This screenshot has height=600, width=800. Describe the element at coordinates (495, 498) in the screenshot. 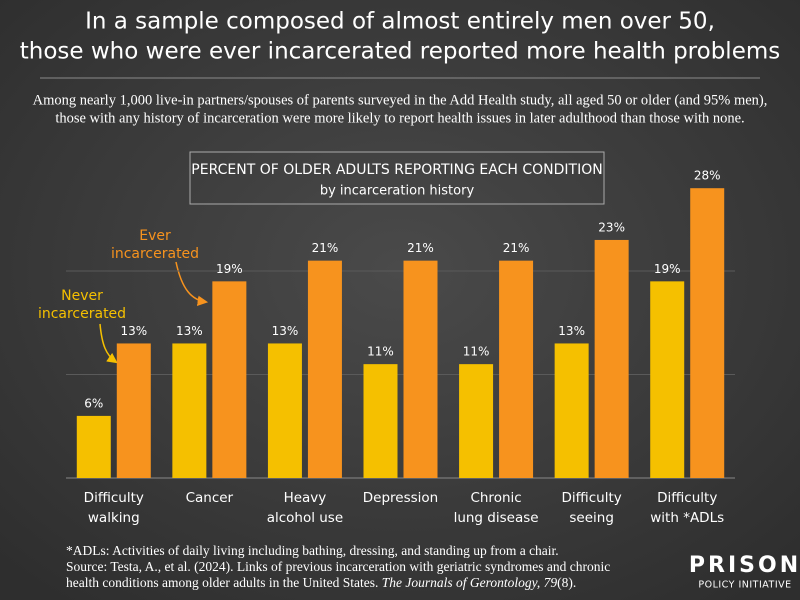

I see `x-tick-label: Chronic` at that location.